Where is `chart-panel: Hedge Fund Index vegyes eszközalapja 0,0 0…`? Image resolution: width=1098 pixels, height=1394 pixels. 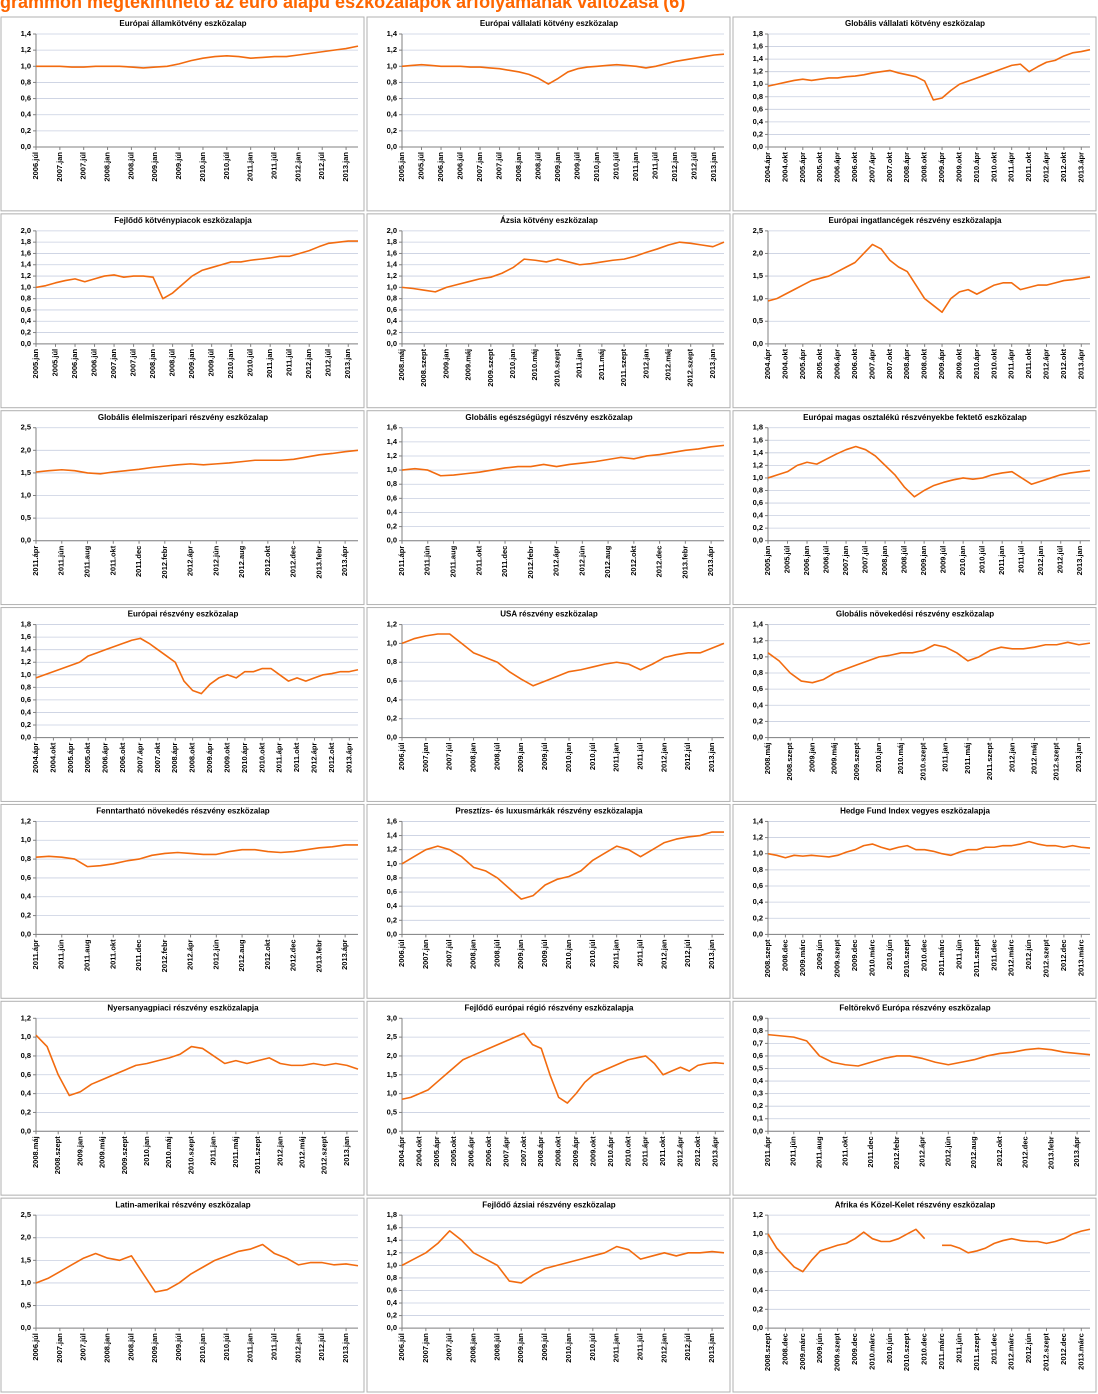
chart-panel: Hedge Fund Index vegyes eszközalapja 0,0 0… is located at coordinates (914, 901).